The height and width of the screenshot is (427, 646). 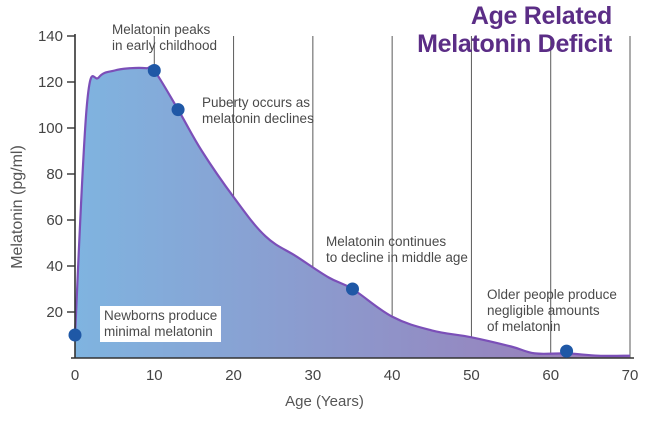 What do you see at coordinates (233, 375) in the screenshot?
I see `x-tick-label-20: 20` at bounding box center [233, 375].